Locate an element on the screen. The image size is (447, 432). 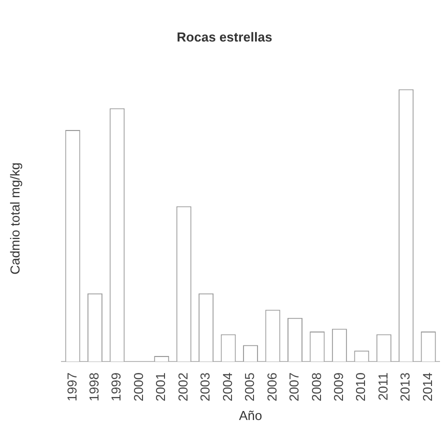
x-tick-label: 2002 is located at coordinates (182, 387).